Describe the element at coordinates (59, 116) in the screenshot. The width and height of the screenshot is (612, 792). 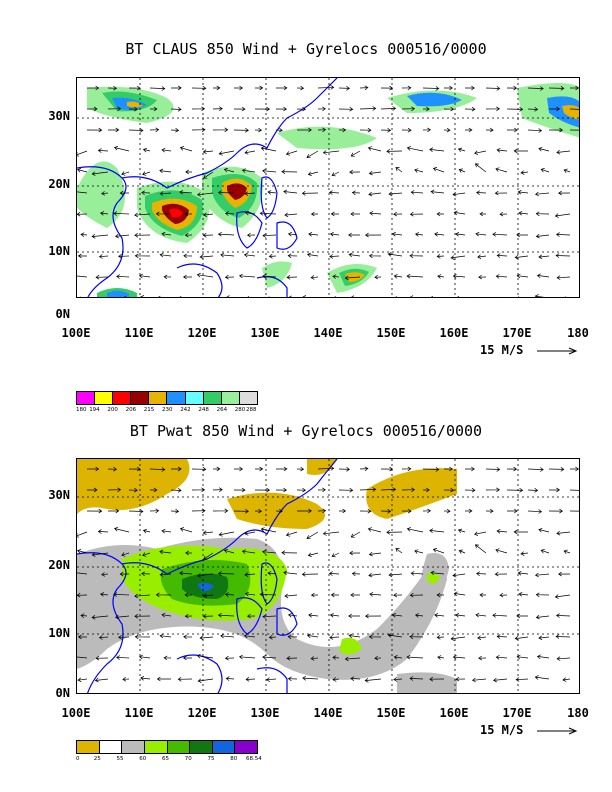
I see `p1-ylabel-30n: 30N` at that location.